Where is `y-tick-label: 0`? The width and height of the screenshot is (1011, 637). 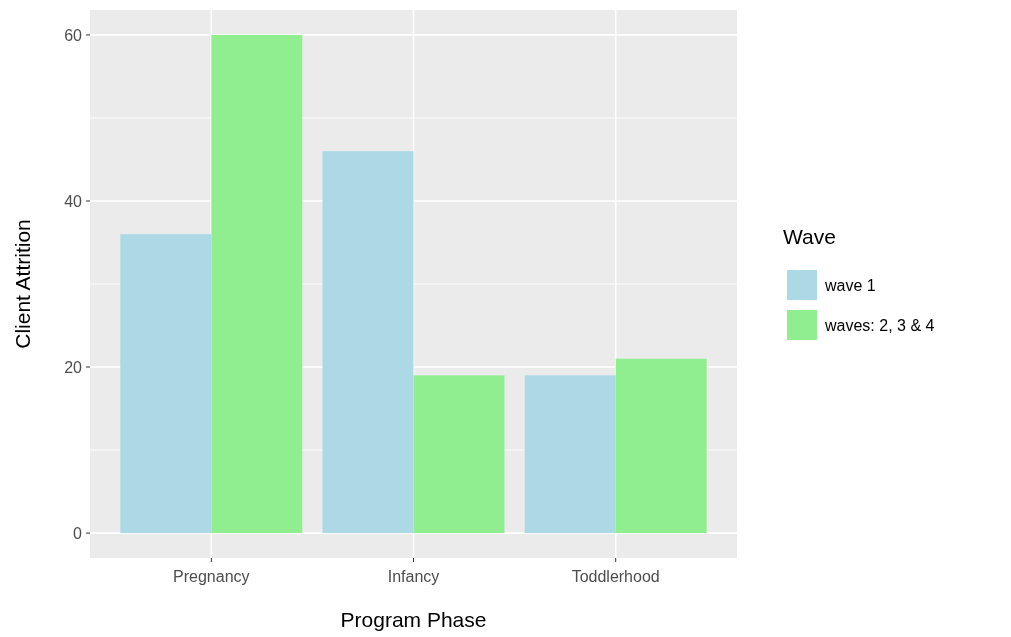
y-tick-label: 0 is located at coordinates (78, 533).